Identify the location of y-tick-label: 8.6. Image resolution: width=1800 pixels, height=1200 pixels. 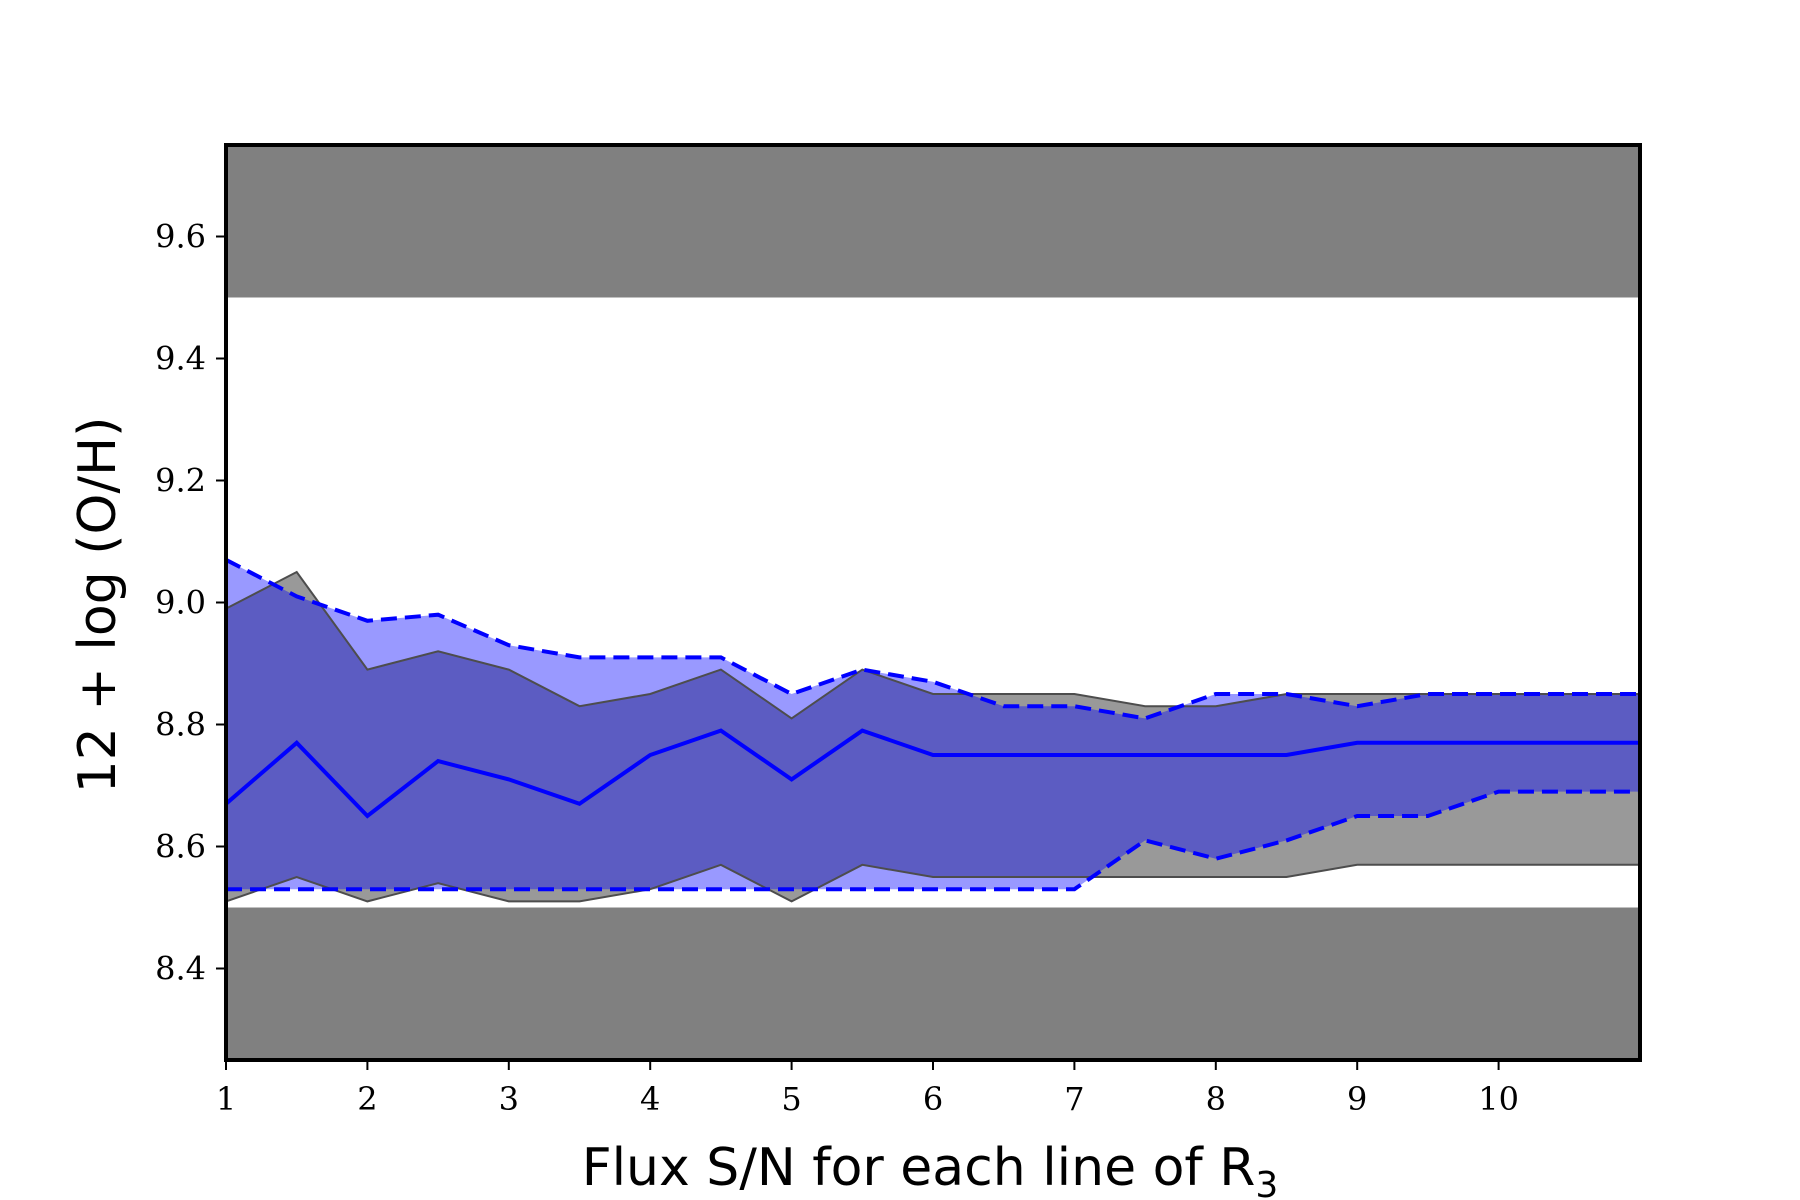
(180, 847).